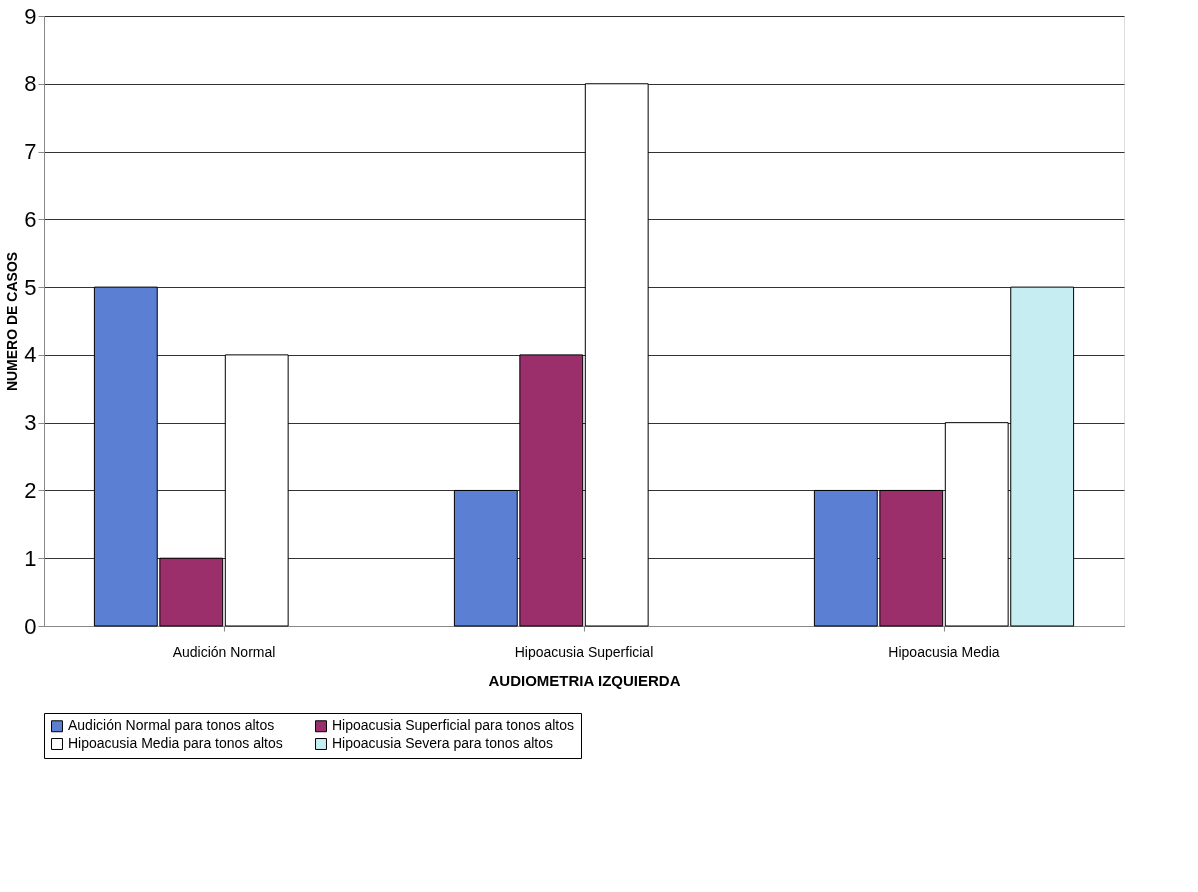  I want to click on y-tick-label: 6, so click(30, 219).